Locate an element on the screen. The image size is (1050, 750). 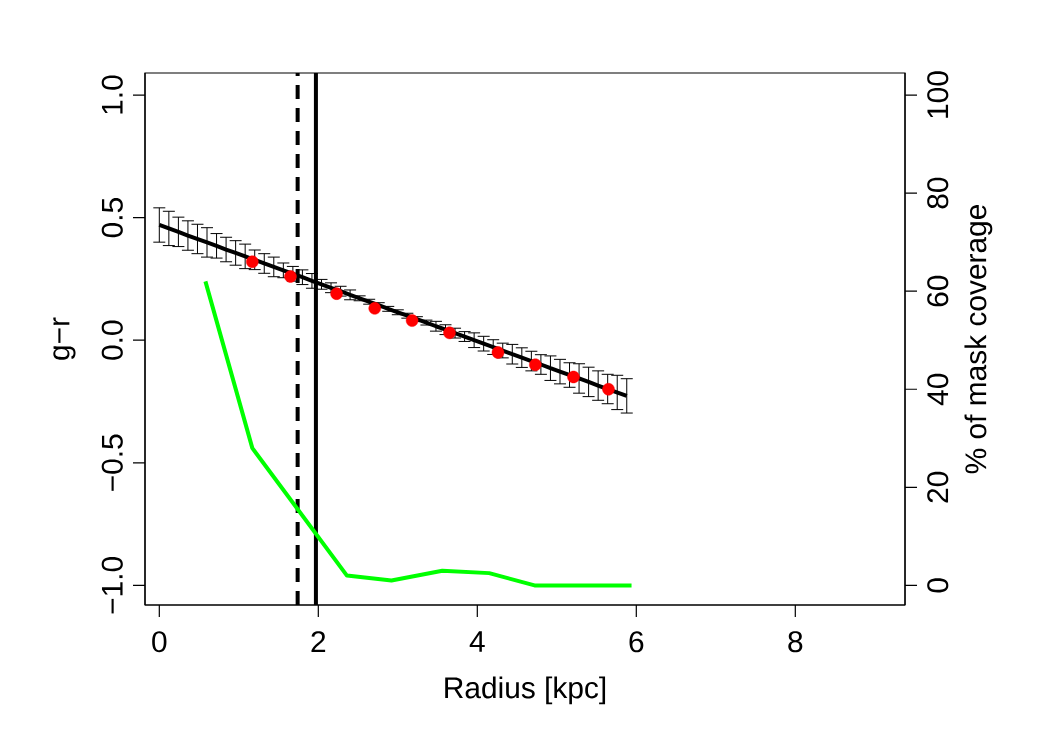
y-axis-title: g−r is located at coordinates (64, 338).